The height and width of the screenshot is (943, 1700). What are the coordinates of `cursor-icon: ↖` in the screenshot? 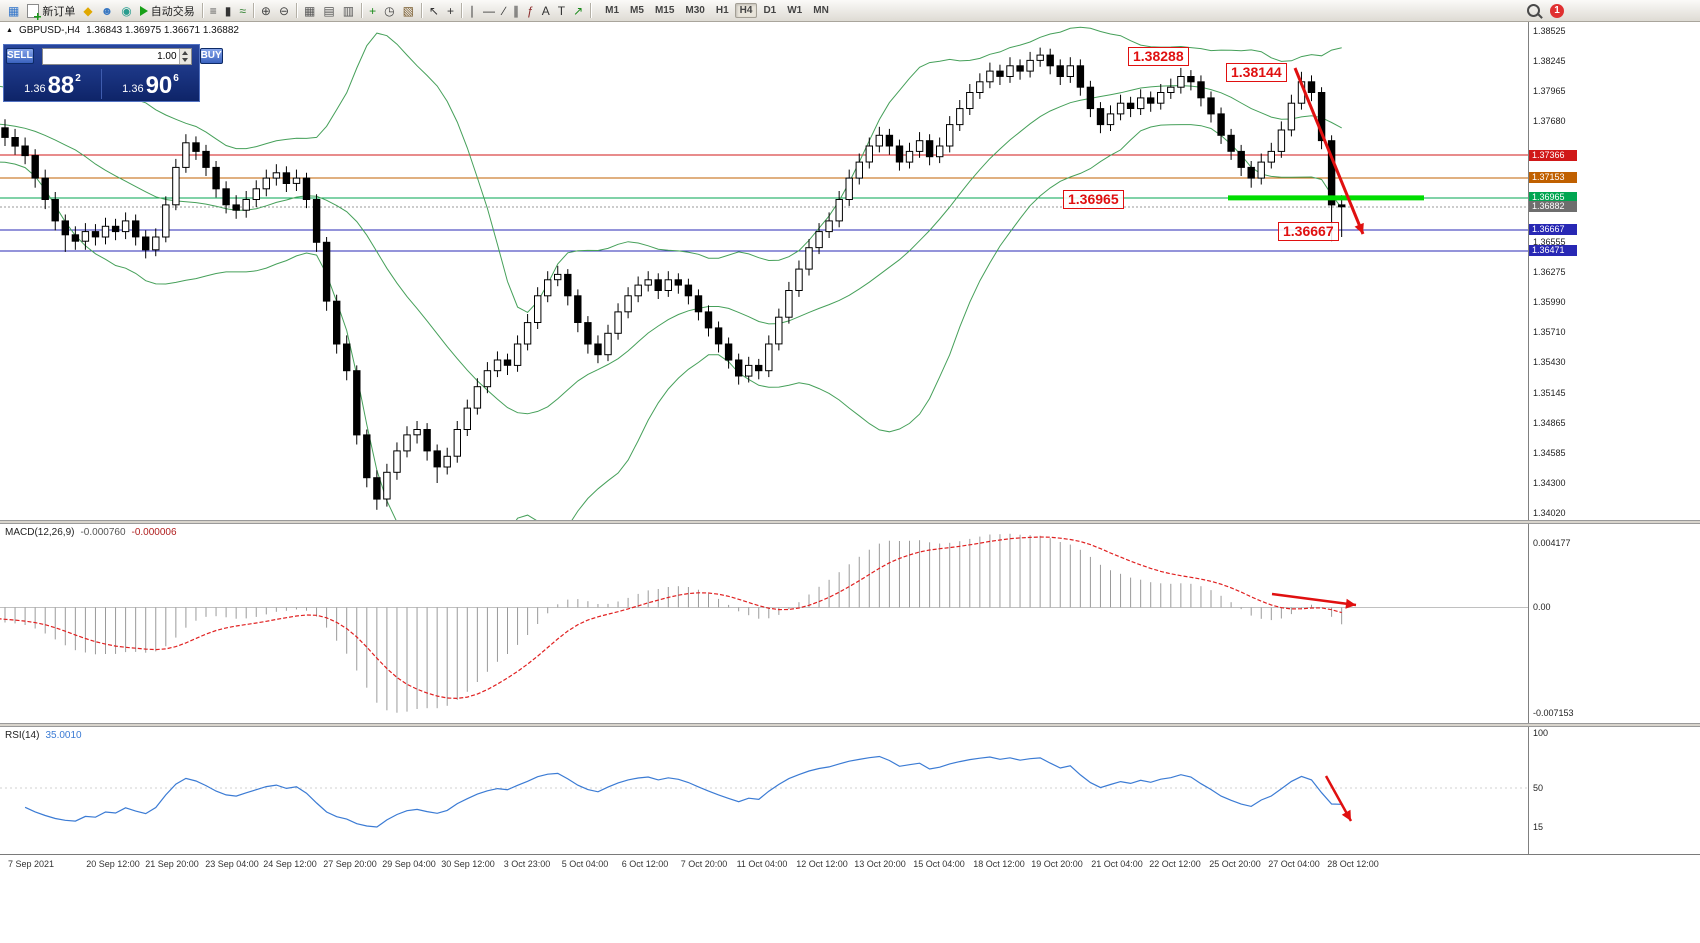 It's located at (434, 11).